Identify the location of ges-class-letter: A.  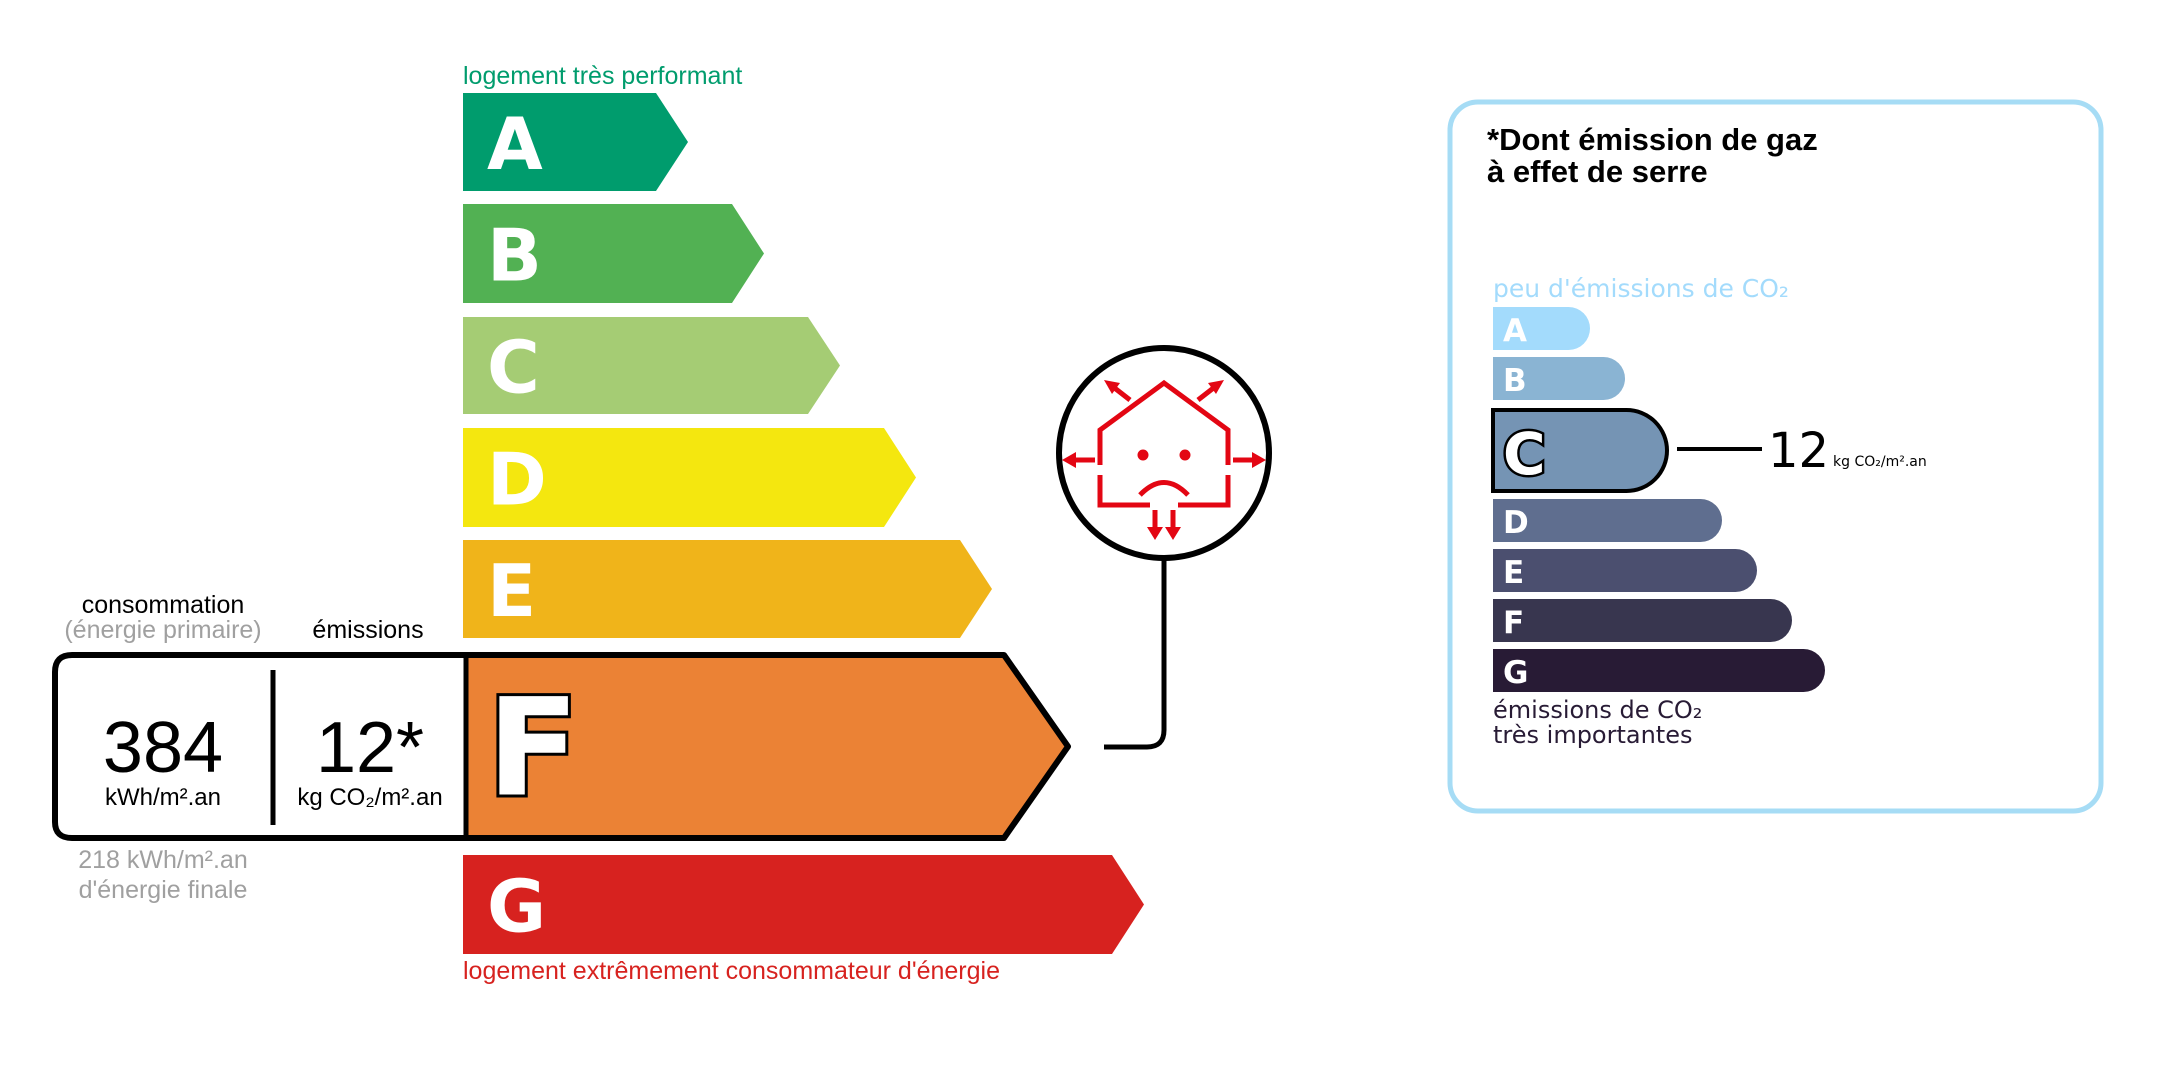
(1515, 331).